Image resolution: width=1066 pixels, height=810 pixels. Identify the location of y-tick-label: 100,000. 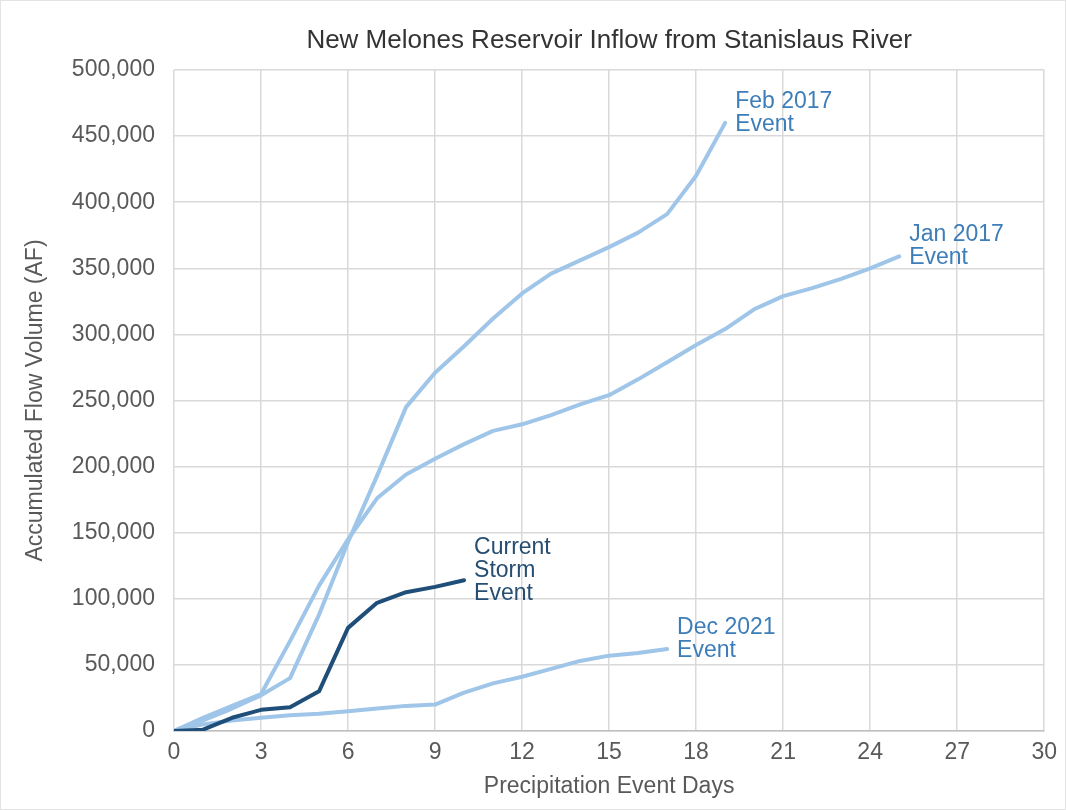
(113, 597).